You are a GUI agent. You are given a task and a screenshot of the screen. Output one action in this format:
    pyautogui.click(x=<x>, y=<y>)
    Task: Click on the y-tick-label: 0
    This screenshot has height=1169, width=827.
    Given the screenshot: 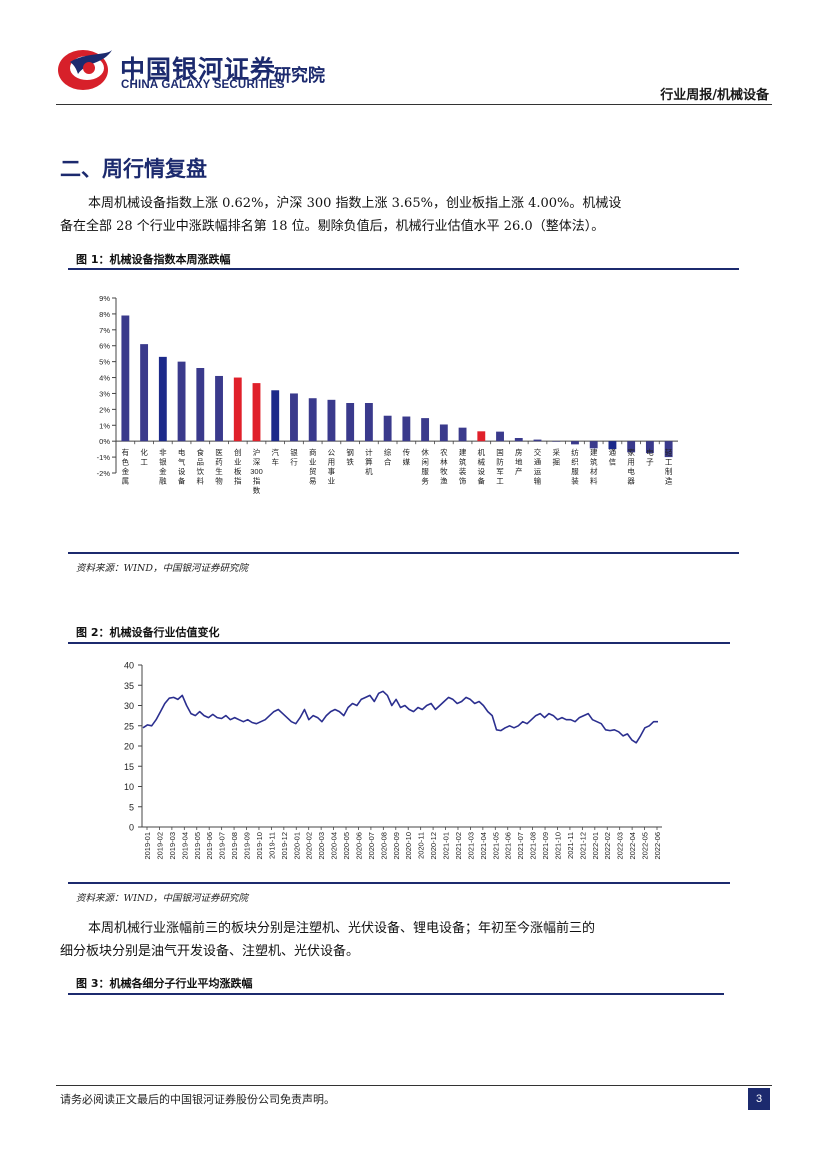 What is the action you would take?
    pyautogui.click(x=131, y=828)
    